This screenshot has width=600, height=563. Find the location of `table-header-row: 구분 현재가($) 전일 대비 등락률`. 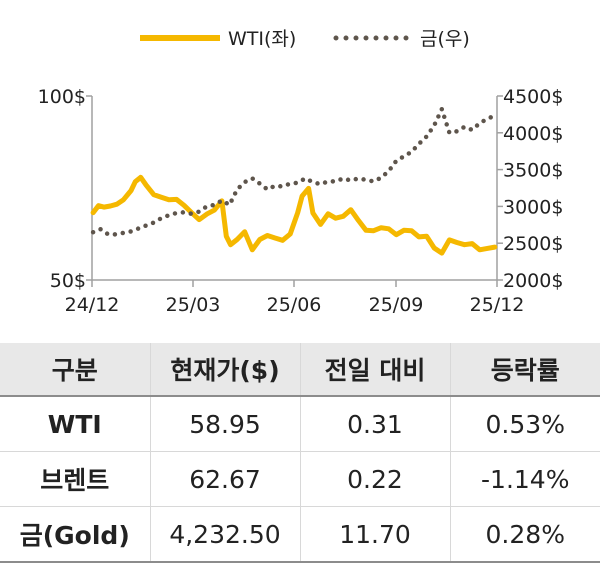

table-header-row: 구분 현재가($) 전일 대비 등락률 is located at coordinates (300, 370).